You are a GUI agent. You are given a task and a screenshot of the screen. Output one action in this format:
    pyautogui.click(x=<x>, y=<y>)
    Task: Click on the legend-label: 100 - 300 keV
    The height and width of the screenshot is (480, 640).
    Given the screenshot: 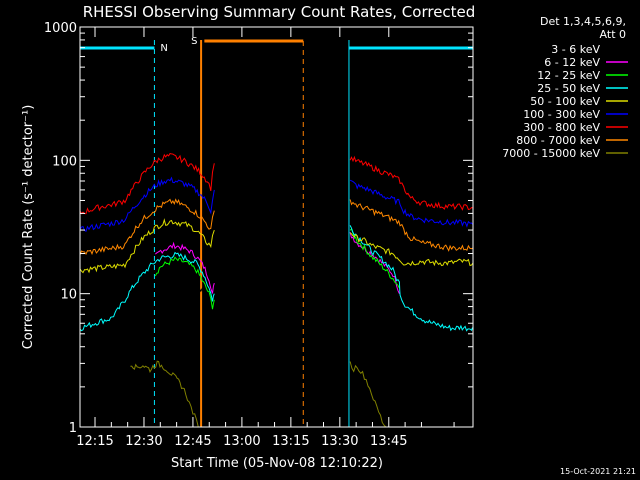 What is the action you would take?
    pyautogui.click(x=561, y=114)
    